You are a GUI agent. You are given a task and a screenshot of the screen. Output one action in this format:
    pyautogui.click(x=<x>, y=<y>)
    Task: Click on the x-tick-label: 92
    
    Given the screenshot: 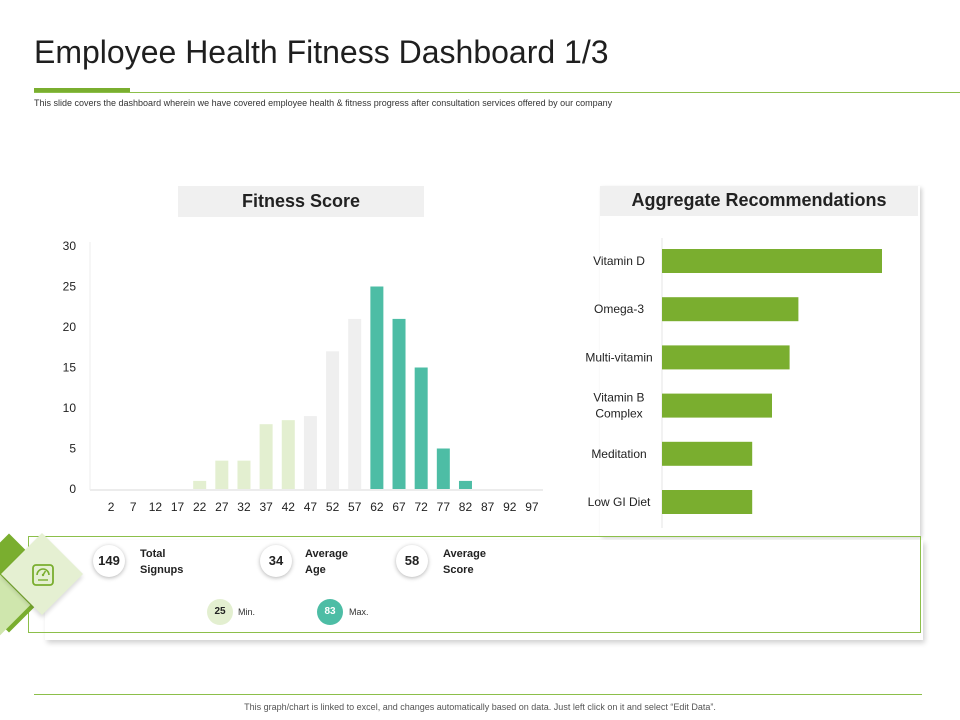 What is the action you would take?
    pyautogui.click(x=510, y=507)
    